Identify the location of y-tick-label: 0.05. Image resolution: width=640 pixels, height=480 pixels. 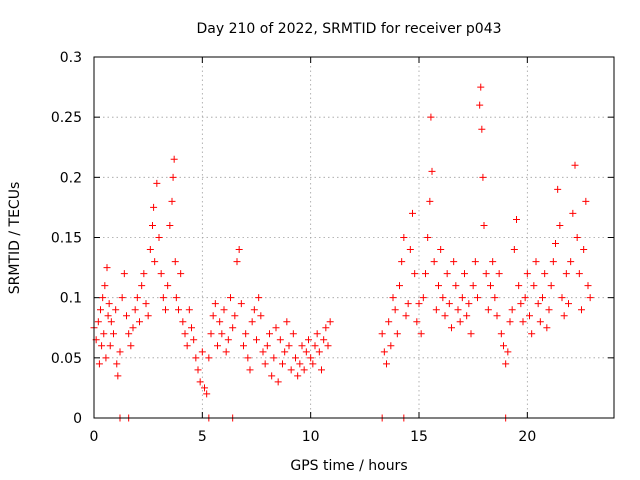
(66, 359).